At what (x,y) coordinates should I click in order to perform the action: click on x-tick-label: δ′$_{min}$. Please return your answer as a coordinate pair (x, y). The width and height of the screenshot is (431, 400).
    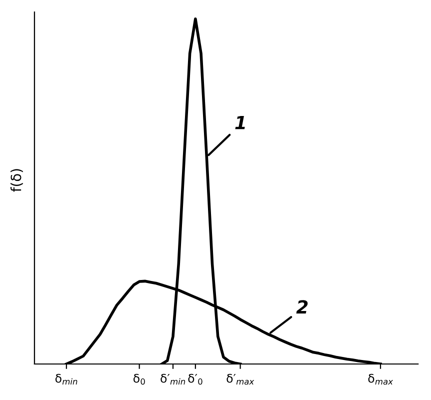
    Looking at the image, I should click on (173, 379).